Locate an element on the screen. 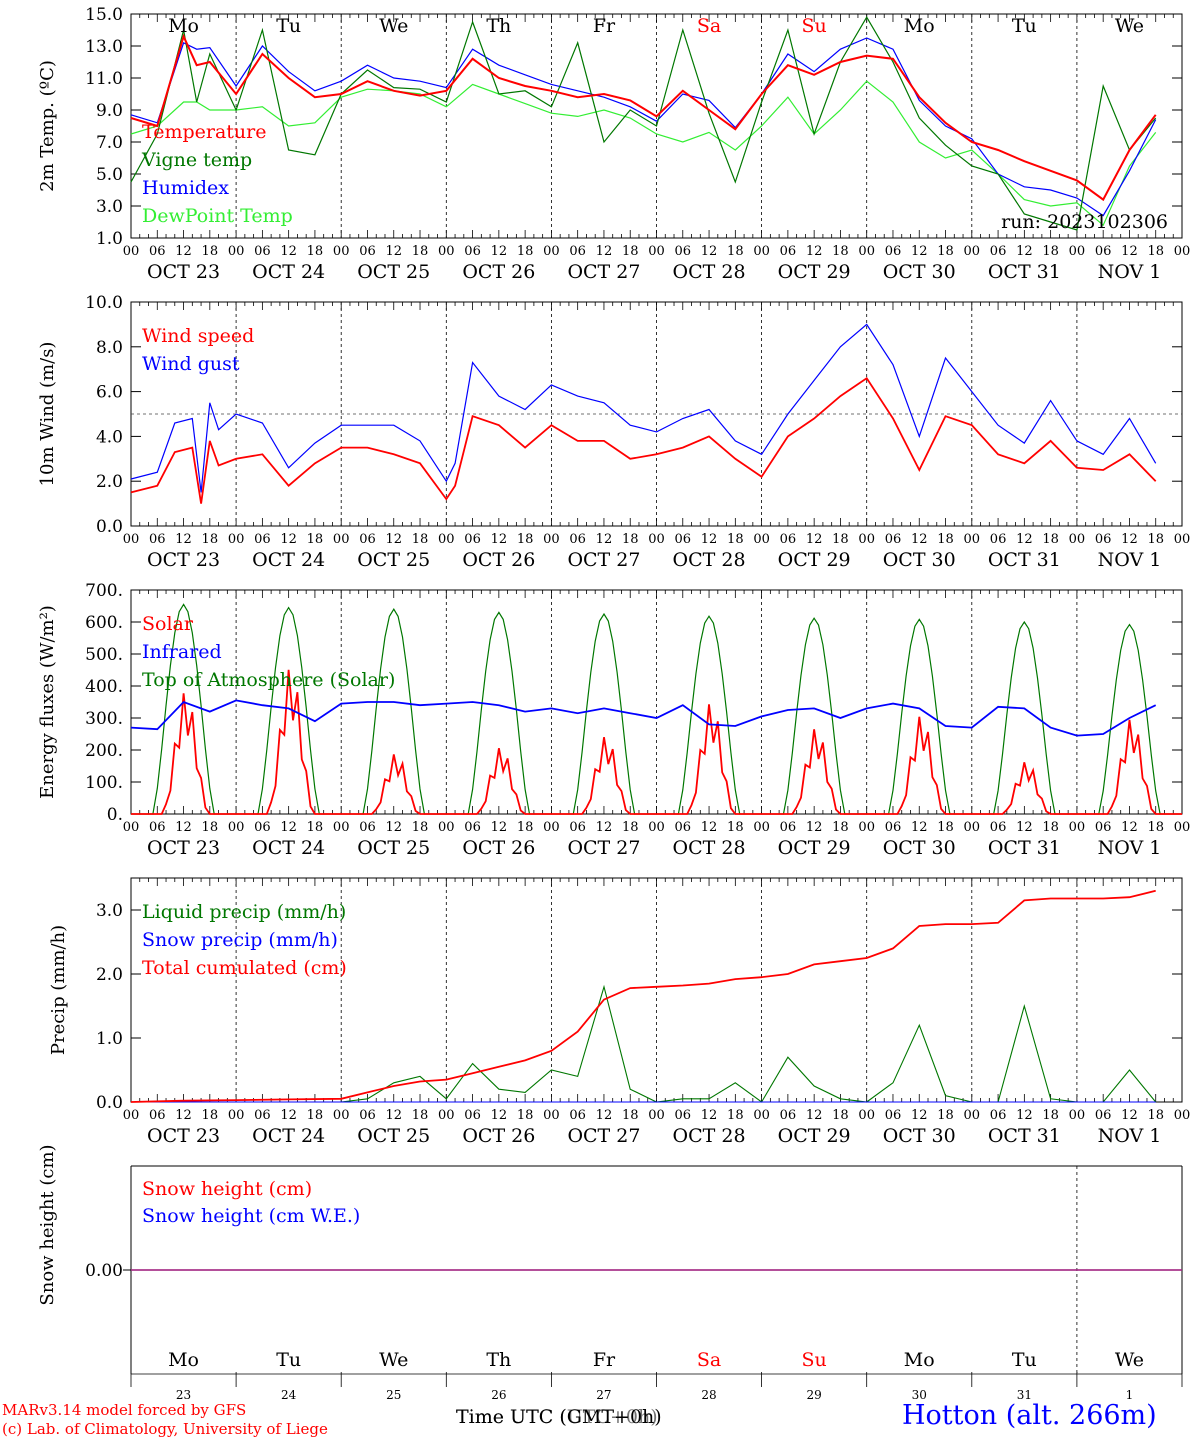 This screenshot has width=1194, height=1440. series-wind-speed is located at coordinates (643, 440).